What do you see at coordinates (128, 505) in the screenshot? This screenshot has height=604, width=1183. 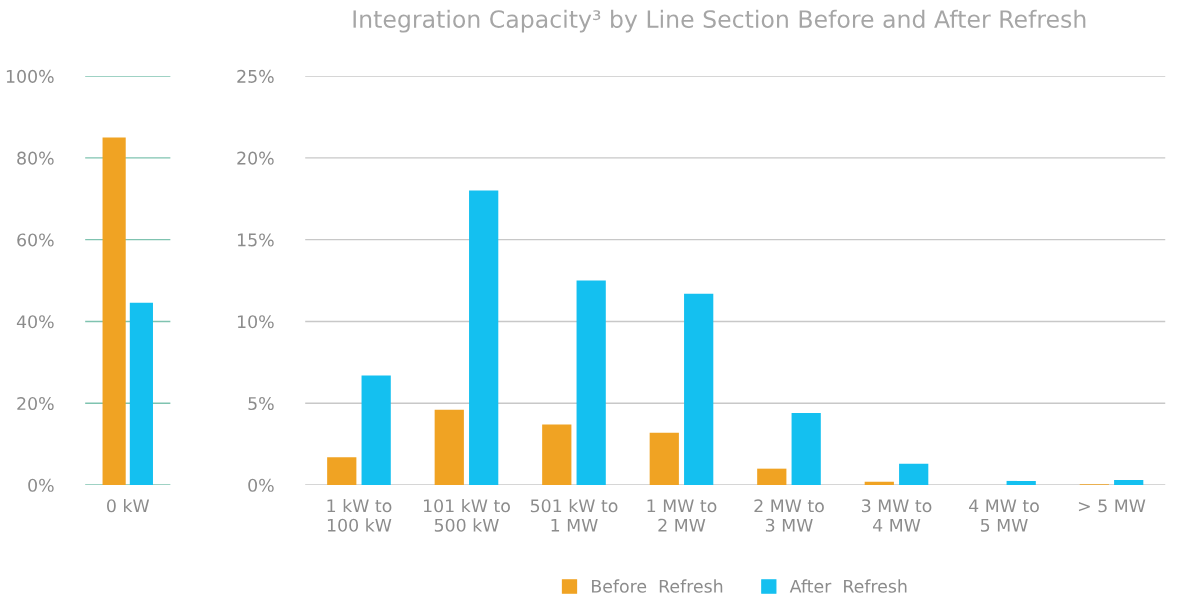 I see `x-tick-label: 0 kW` at bounding box center [128, 505].